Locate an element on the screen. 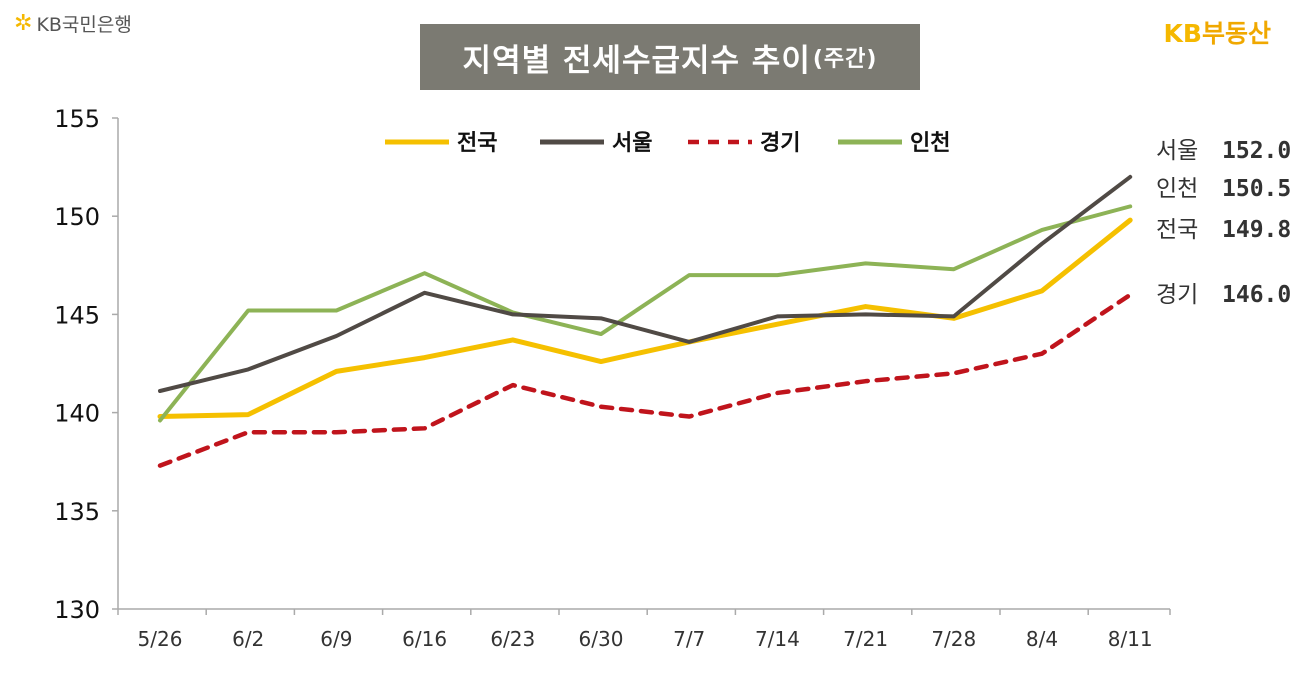 This screenshot has width=1291, height=687. kb-star-icon: ✲ is located at coordinates (23, 23).